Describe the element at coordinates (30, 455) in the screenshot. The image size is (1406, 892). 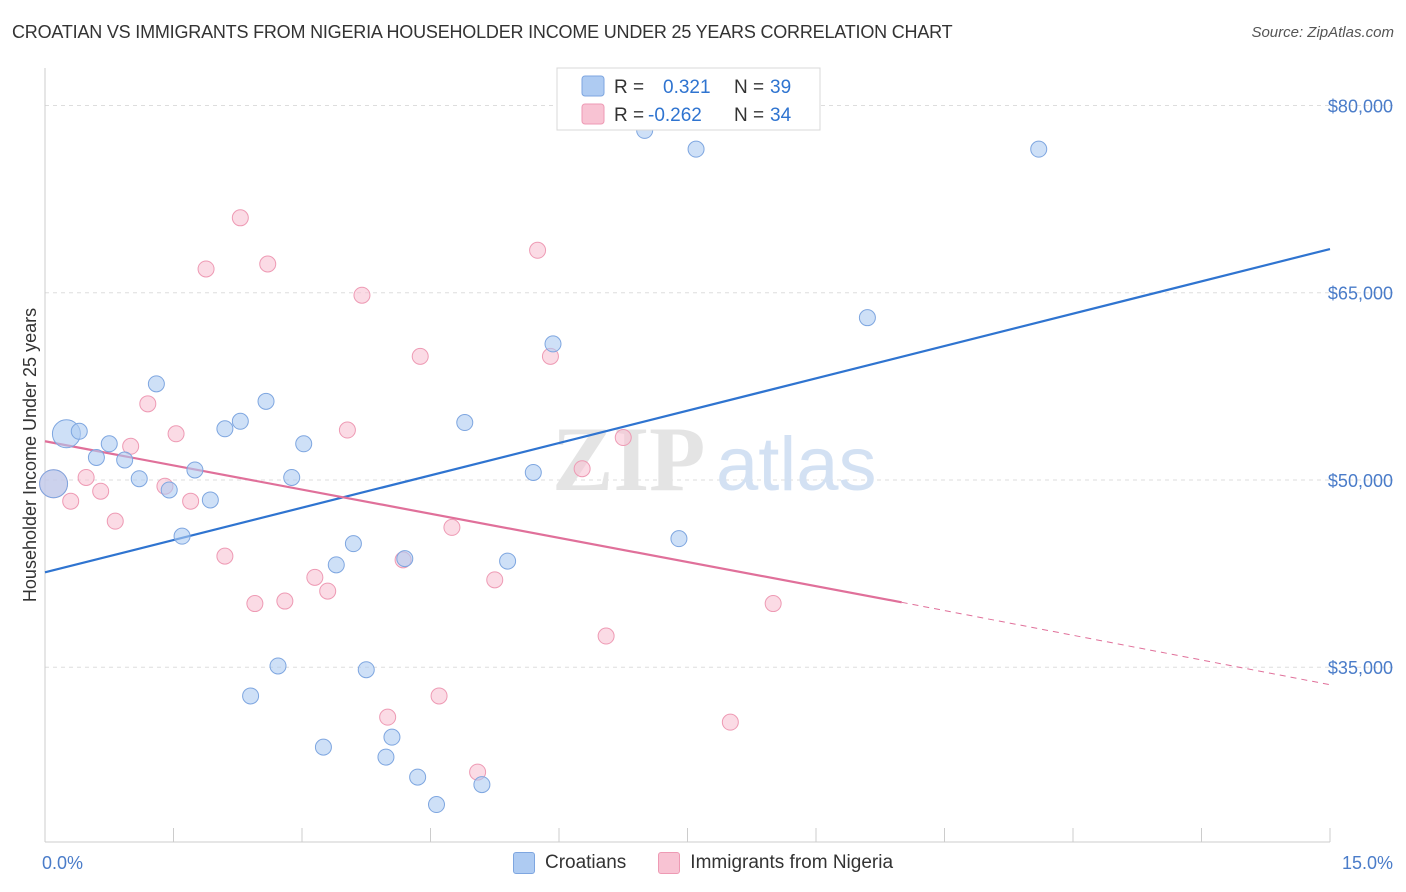
I see `y-axis-title: Householder Income Under 25 years` at that location.